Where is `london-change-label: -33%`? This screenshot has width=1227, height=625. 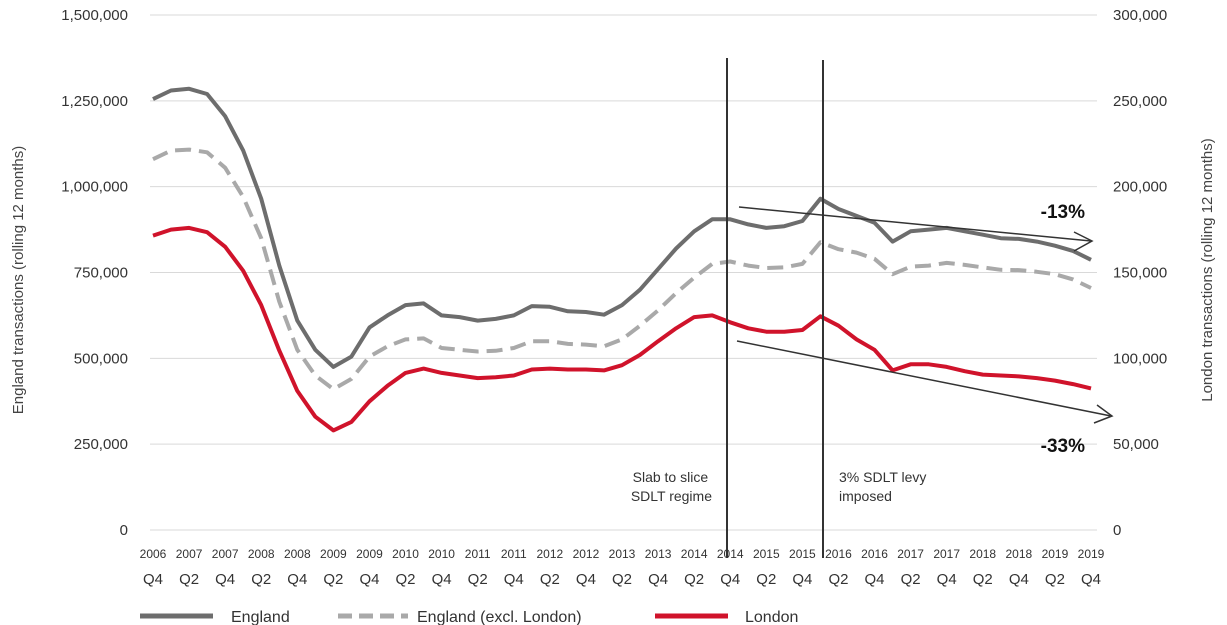 london-change-label: -33% is located at coordinates (1063, 446).